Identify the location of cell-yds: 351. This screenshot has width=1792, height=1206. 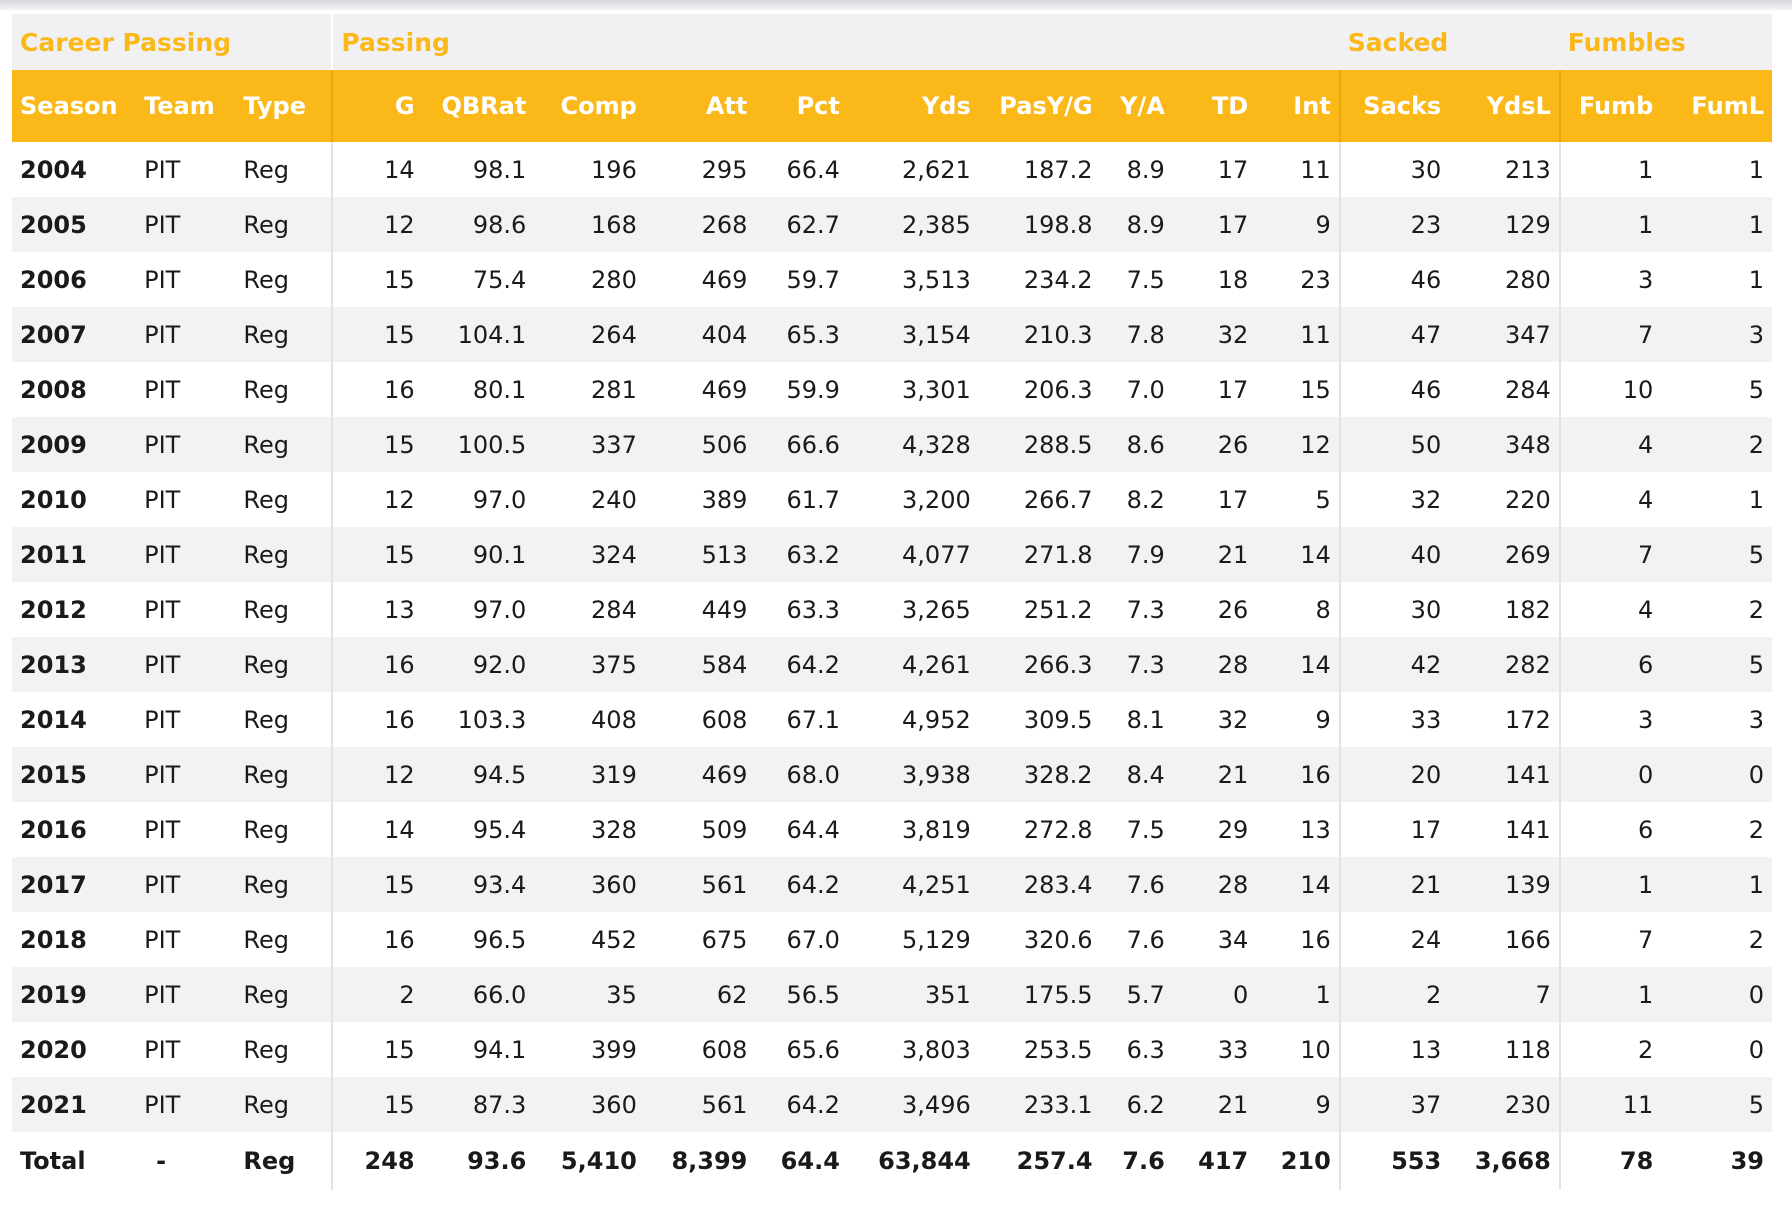
(913, 994).